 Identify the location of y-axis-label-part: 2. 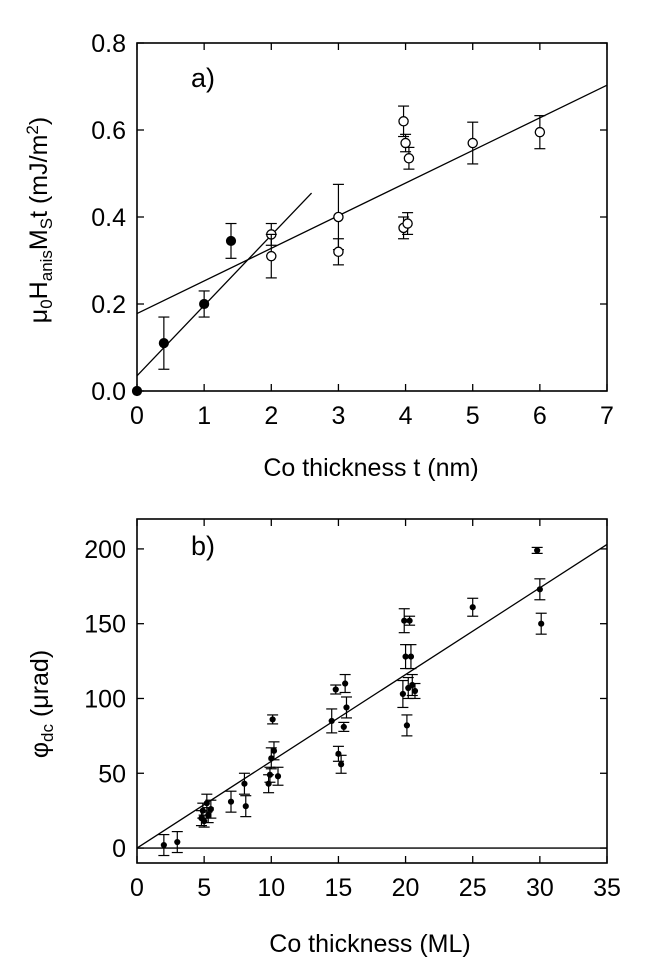
(32, 129).